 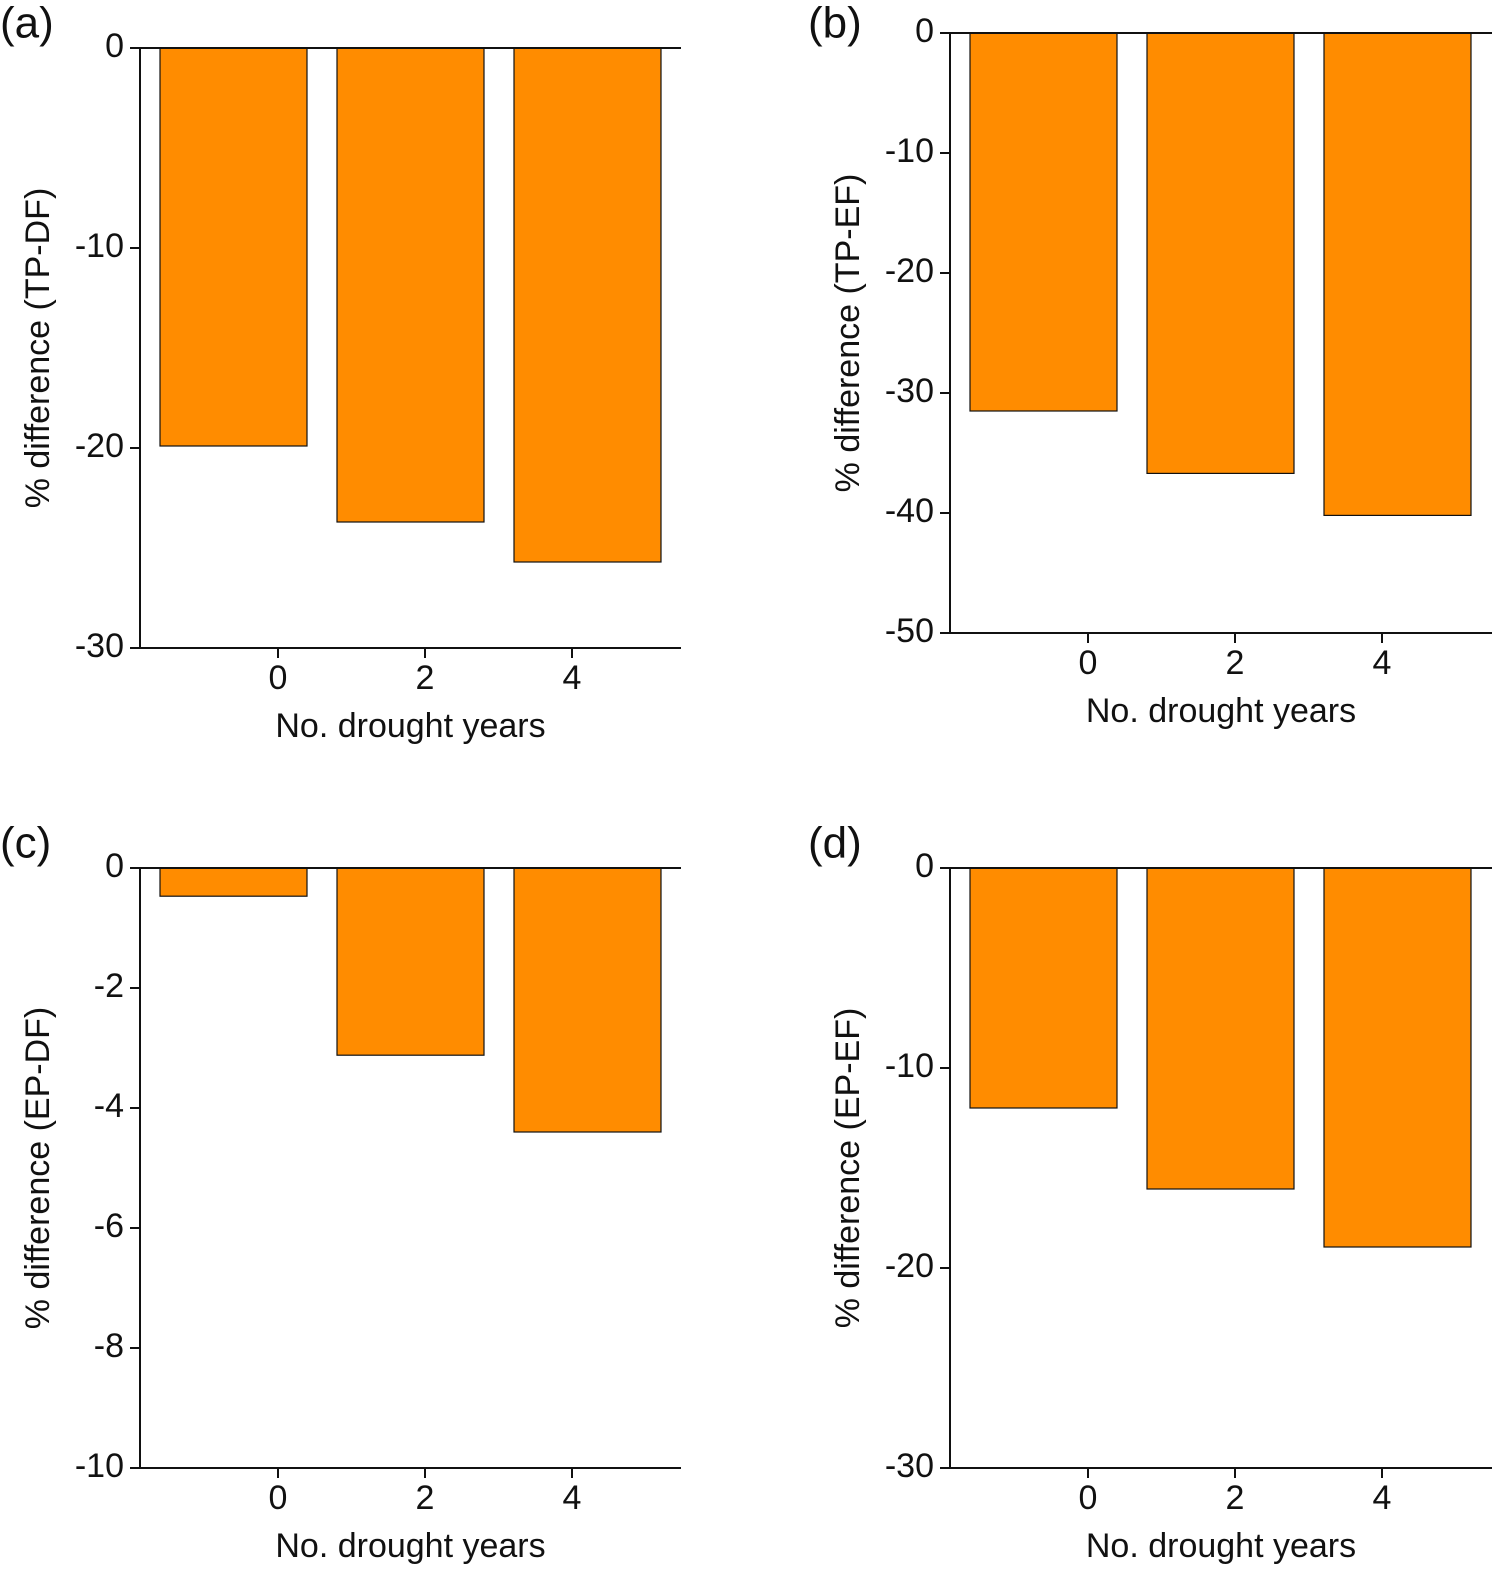 I want to click on y-tick-label: -4, so click(x=109, y=1106).